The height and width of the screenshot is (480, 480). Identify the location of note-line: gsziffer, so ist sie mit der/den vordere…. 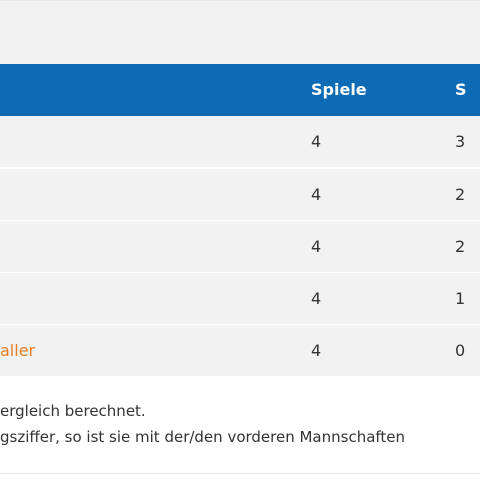
(203, 437).